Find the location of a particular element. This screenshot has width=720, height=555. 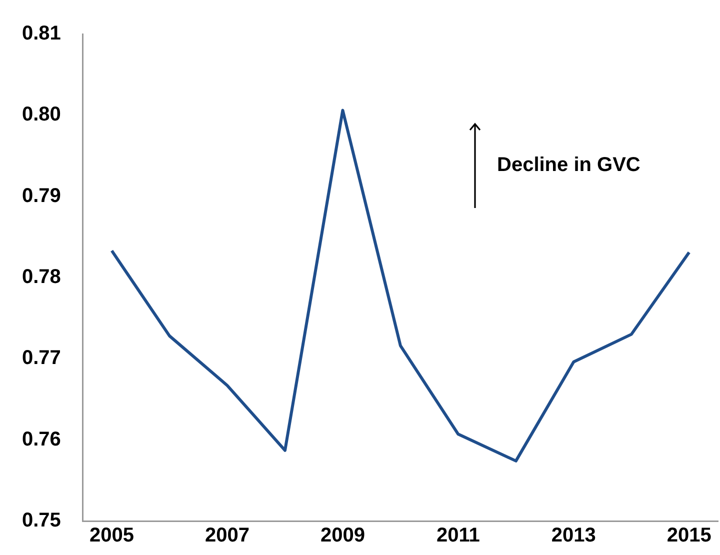

x-tick-label: 2009 is located at coordinates (342, 535).